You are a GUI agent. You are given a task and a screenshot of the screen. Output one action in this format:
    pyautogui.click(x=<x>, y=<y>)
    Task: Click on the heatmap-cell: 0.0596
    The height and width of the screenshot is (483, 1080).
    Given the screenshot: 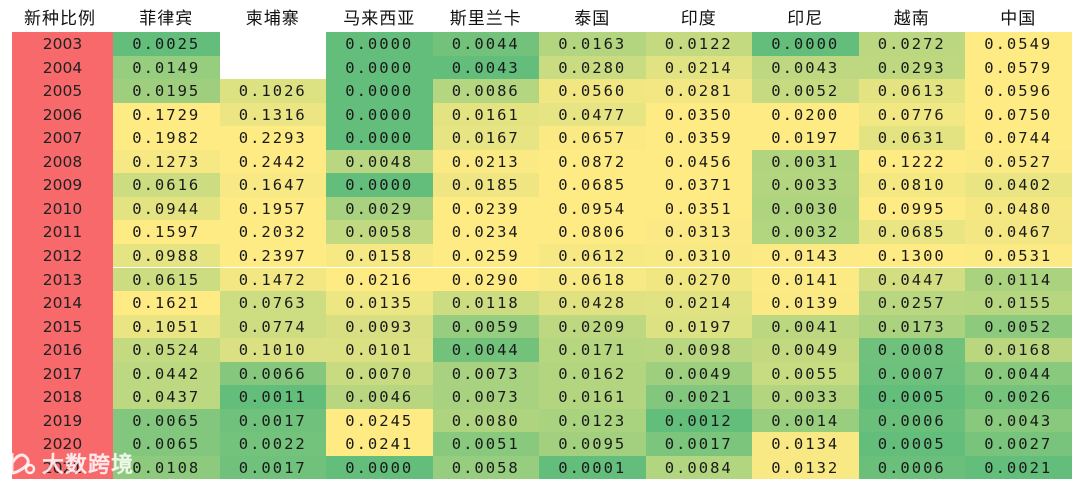 What is the action you would take?
    pyautogui.click(x=1018, y=91)
    